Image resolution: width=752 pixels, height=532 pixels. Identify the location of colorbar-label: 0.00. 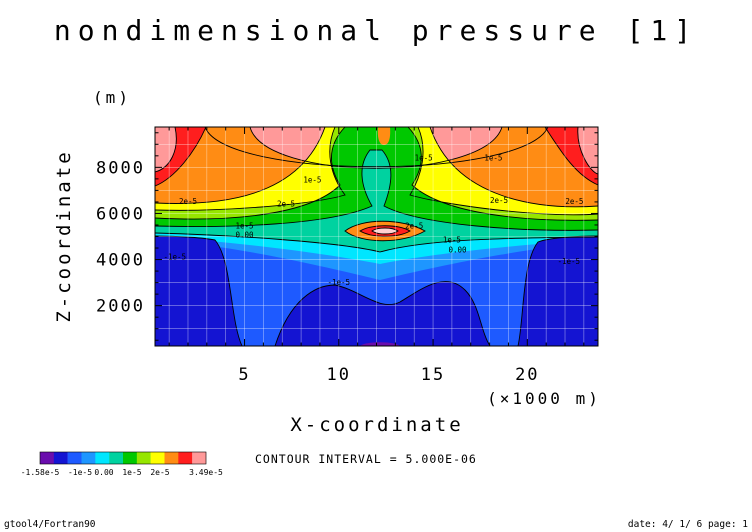
(103, 472).